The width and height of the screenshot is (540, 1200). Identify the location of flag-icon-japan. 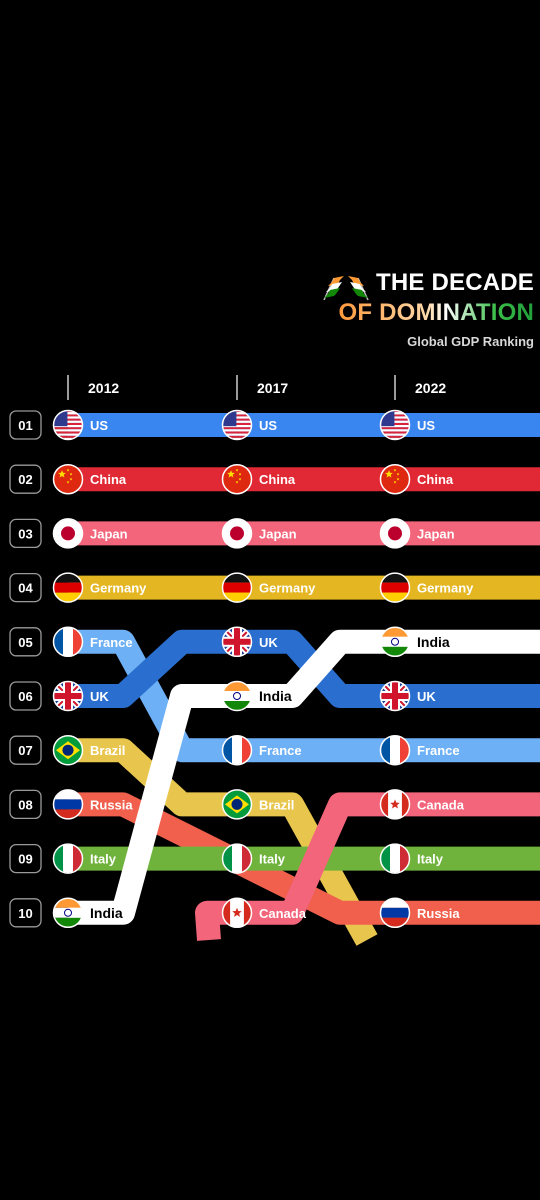
(237, 533).